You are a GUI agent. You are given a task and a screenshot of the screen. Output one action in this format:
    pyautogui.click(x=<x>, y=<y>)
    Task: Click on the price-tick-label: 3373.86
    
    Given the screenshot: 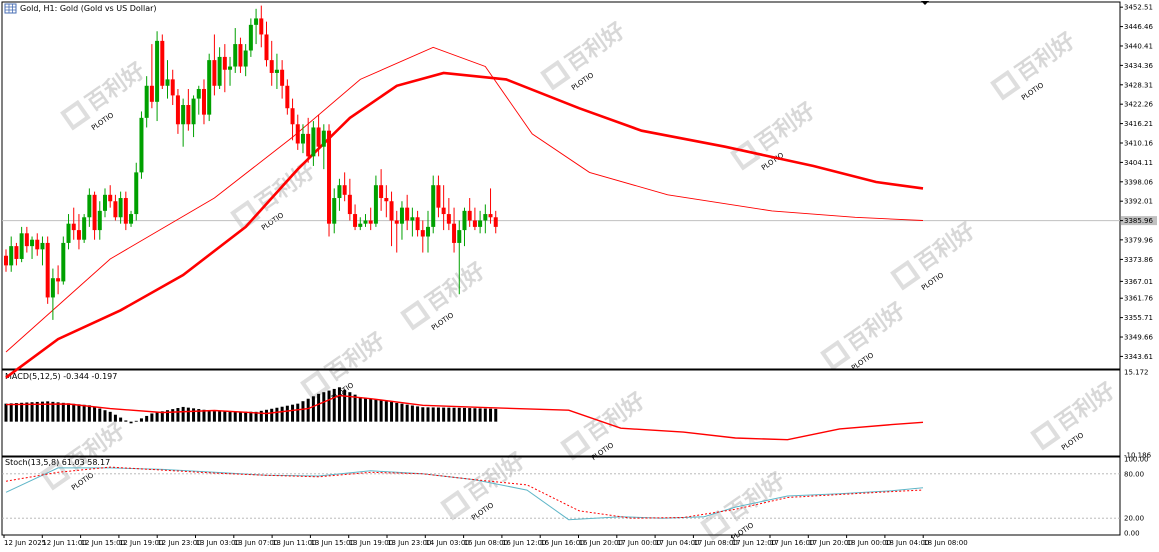 What is the action you would take?
    pyautogui.click(x=1138, y=260)
    